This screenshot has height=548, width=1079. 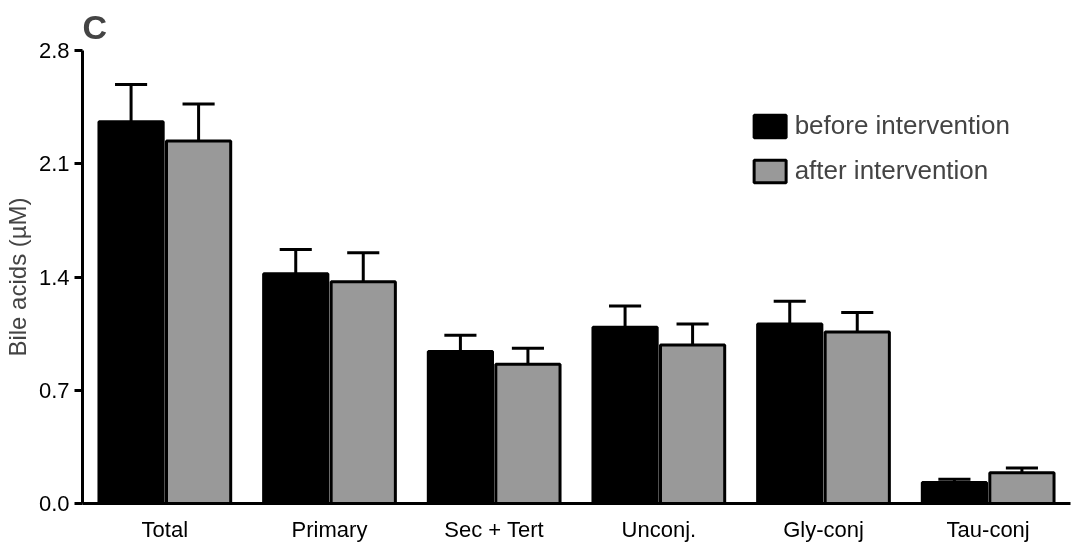 What do you see at coordinates (165, 529) in the screenshot?
I see `x-tick-label: Total` at bounding box center [165, 529].